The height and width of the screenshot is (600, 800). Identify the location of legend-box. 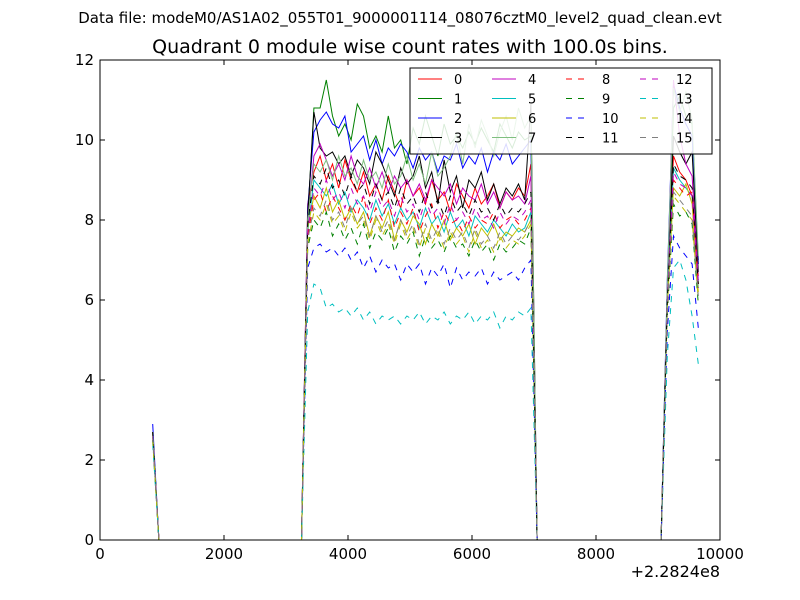
(561, 111).